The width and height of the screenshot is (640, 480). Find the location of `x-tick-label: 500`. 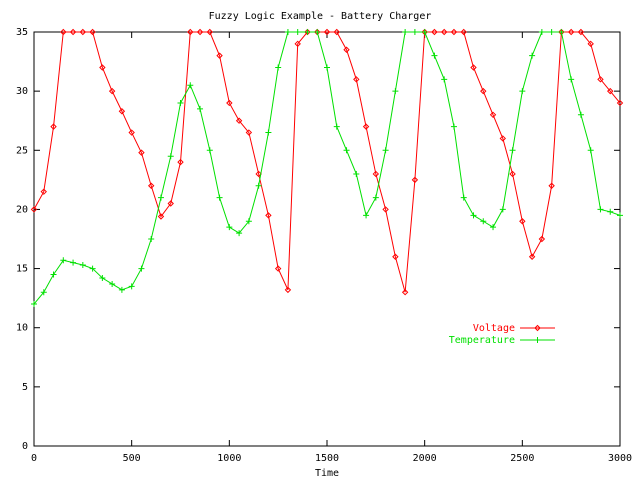

x-tick-label: 500 is located at coordinates (132, 458).